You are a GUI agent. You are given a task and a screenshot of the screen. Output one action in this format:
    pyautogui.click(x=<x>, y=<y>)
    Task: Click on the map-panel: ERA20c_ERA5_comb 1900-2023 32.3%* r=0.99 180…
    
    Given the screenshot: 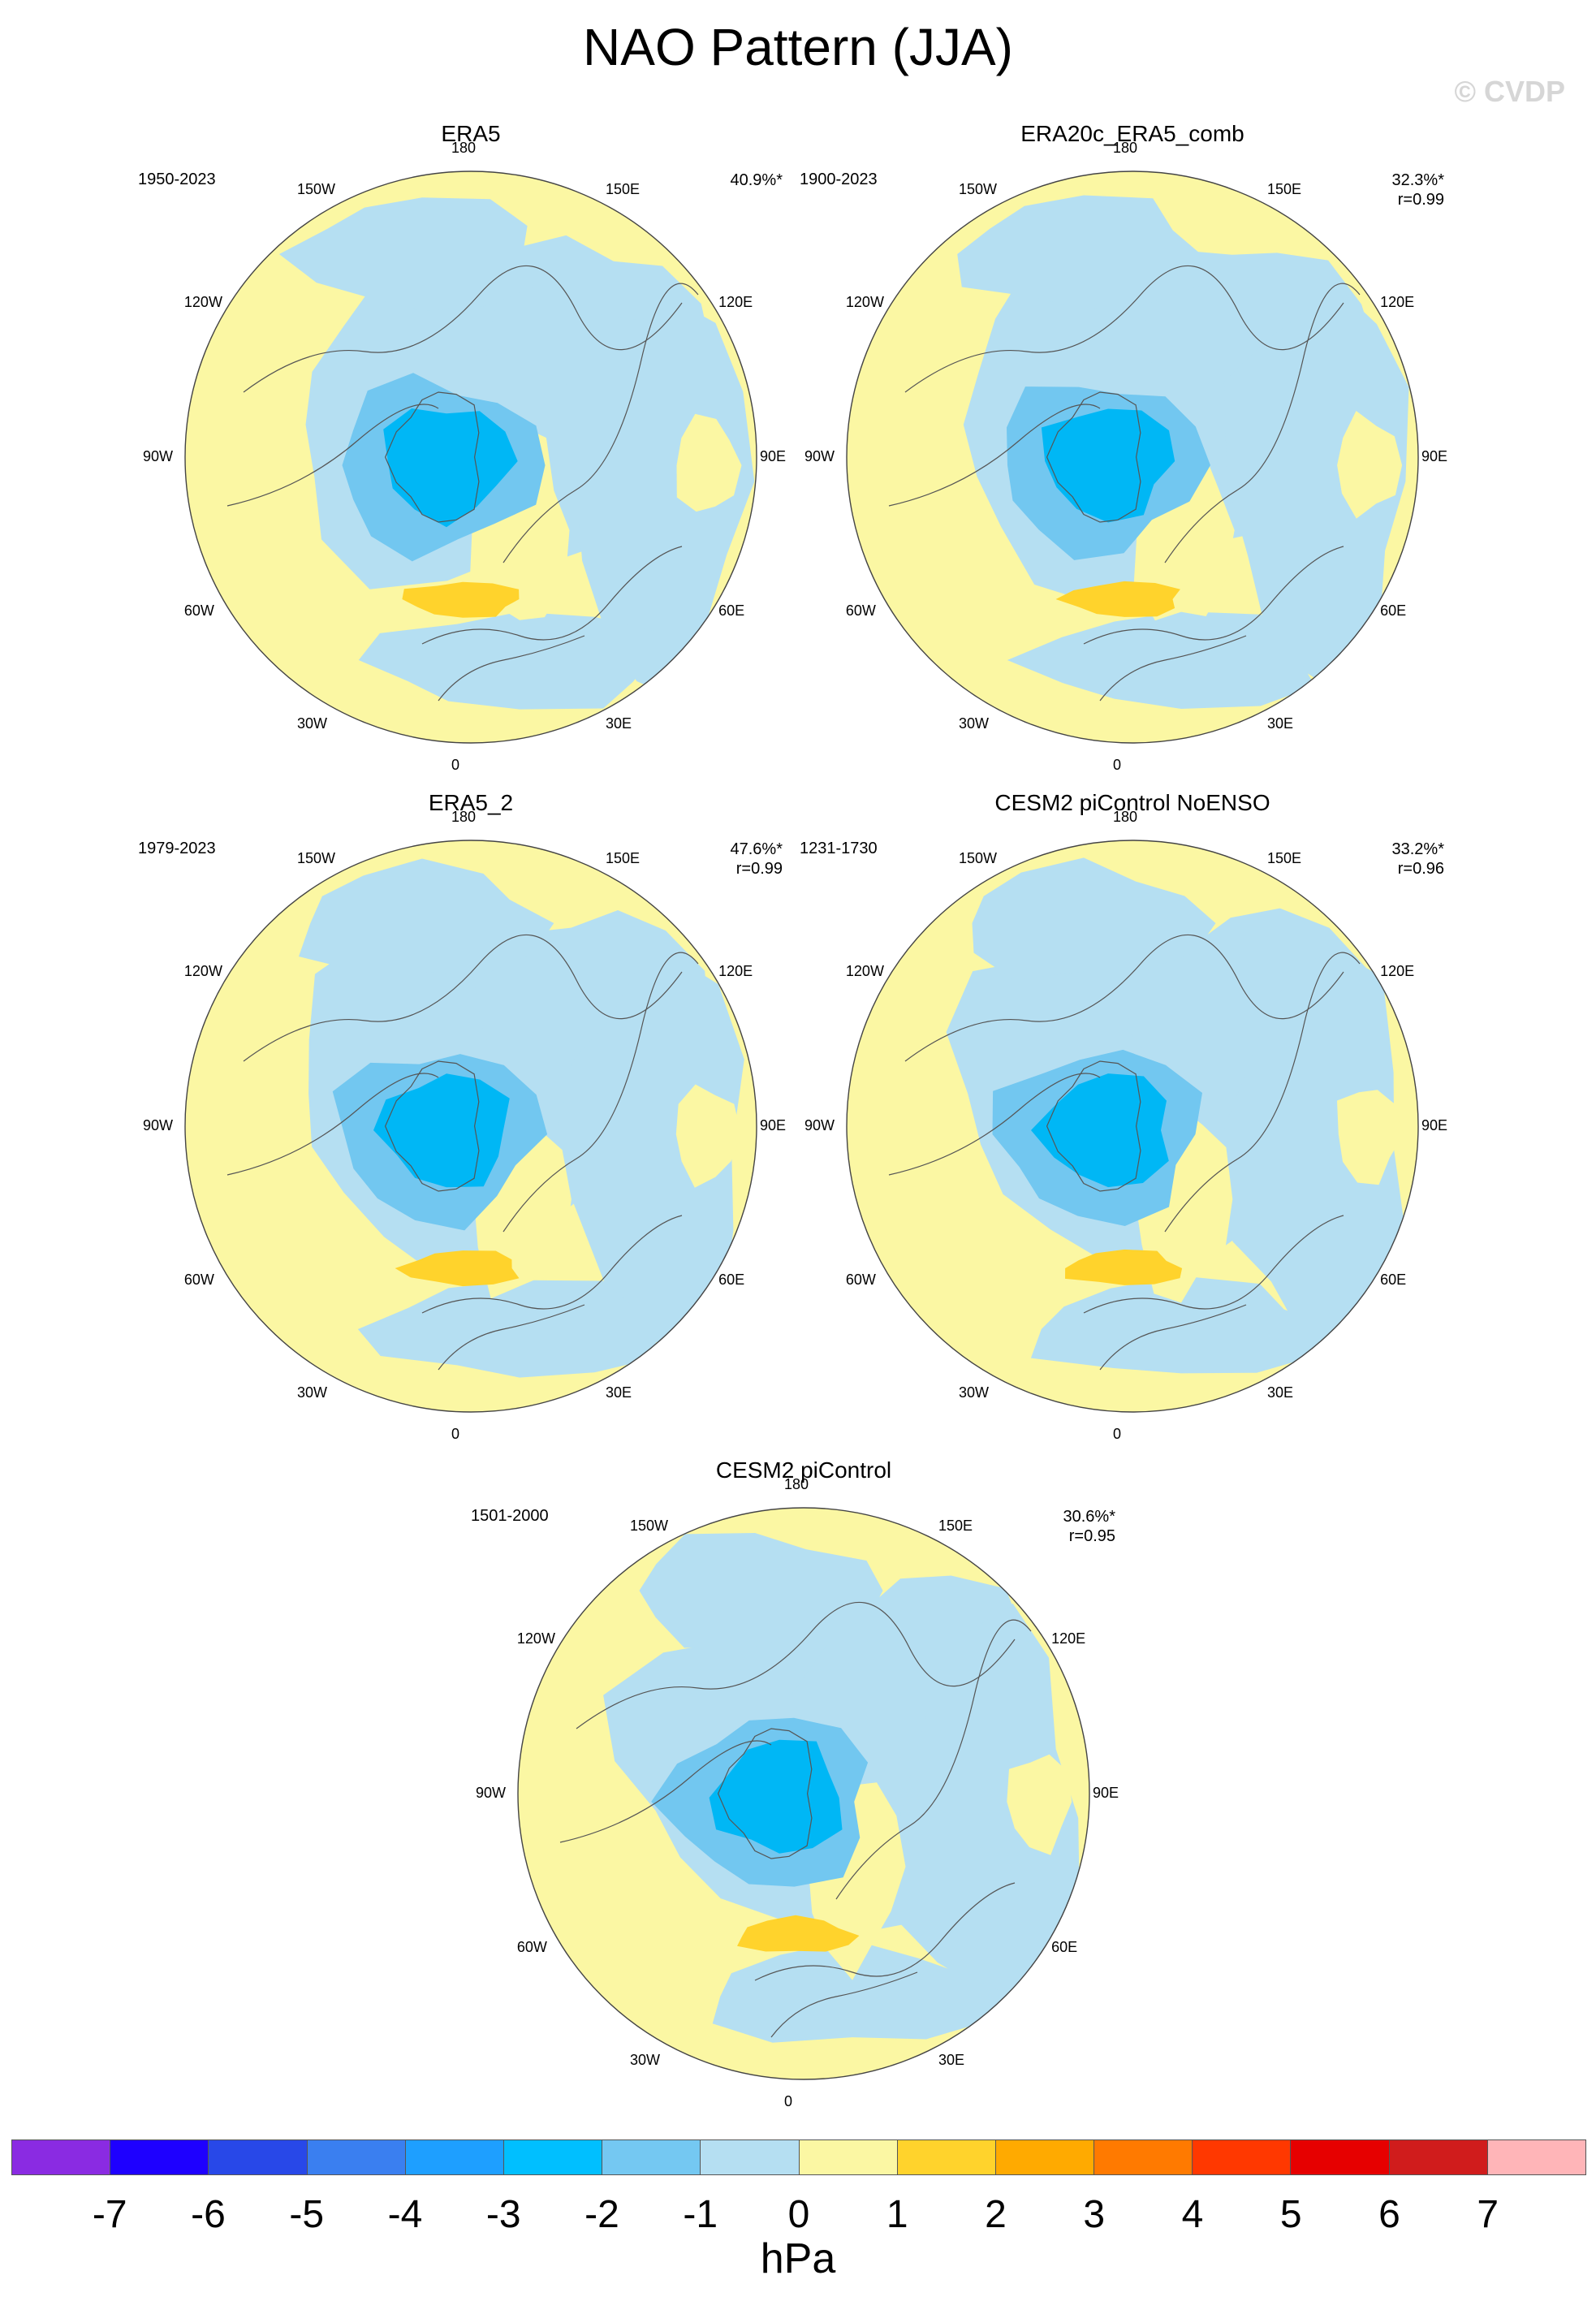 What is the action you would take?
    pyautogui.click(x=1132, y=446)
    